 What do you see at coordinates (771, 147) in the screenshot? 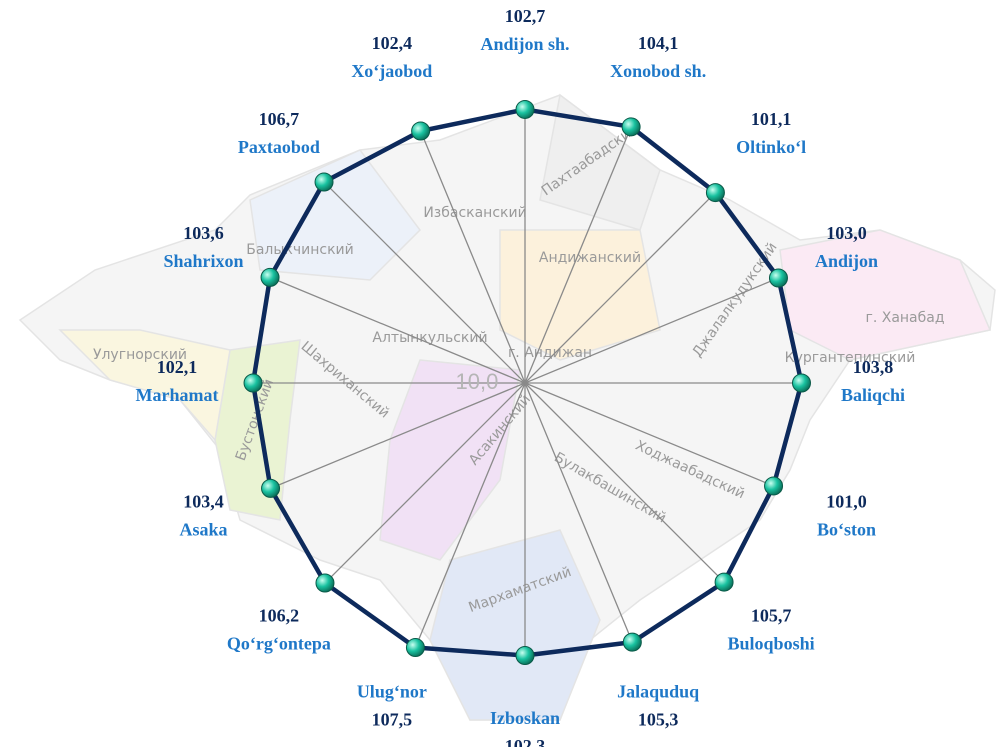
I see `category-label: Oltinko‘l` at bounding box center [771, 147].